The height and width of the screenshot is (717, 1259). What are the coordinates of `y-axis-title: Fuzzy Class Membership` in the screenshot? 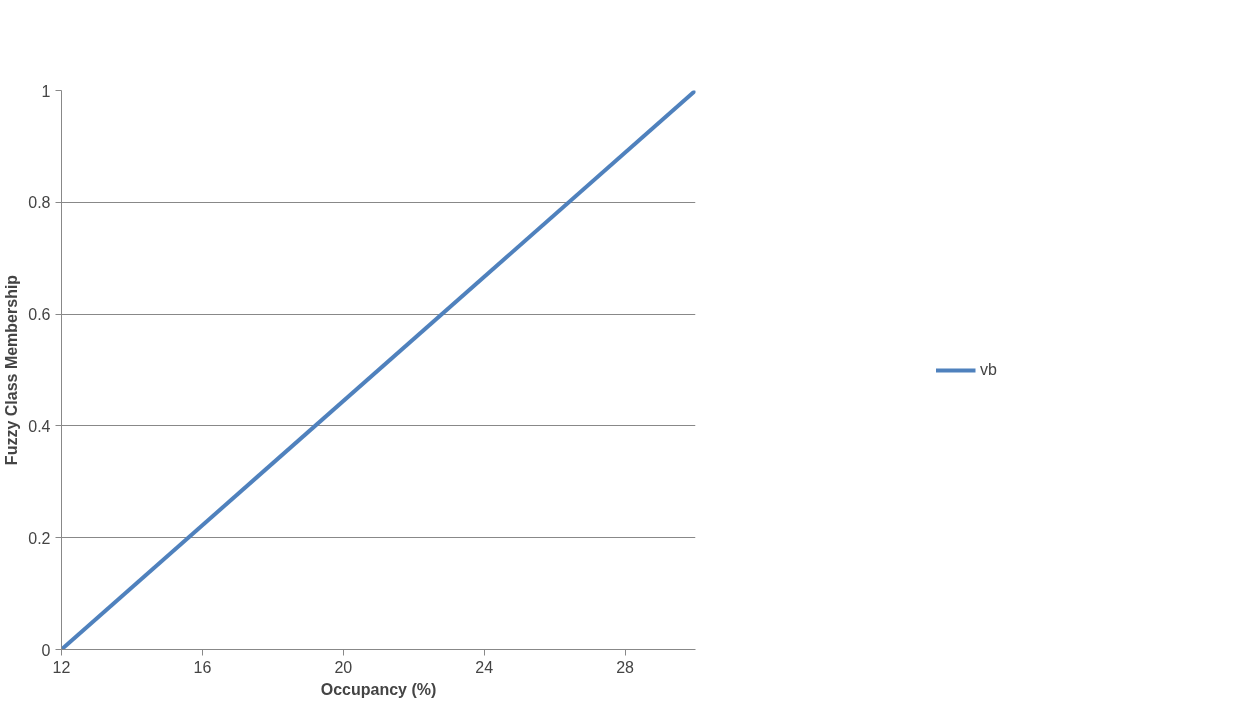 It's located at (12, 370).